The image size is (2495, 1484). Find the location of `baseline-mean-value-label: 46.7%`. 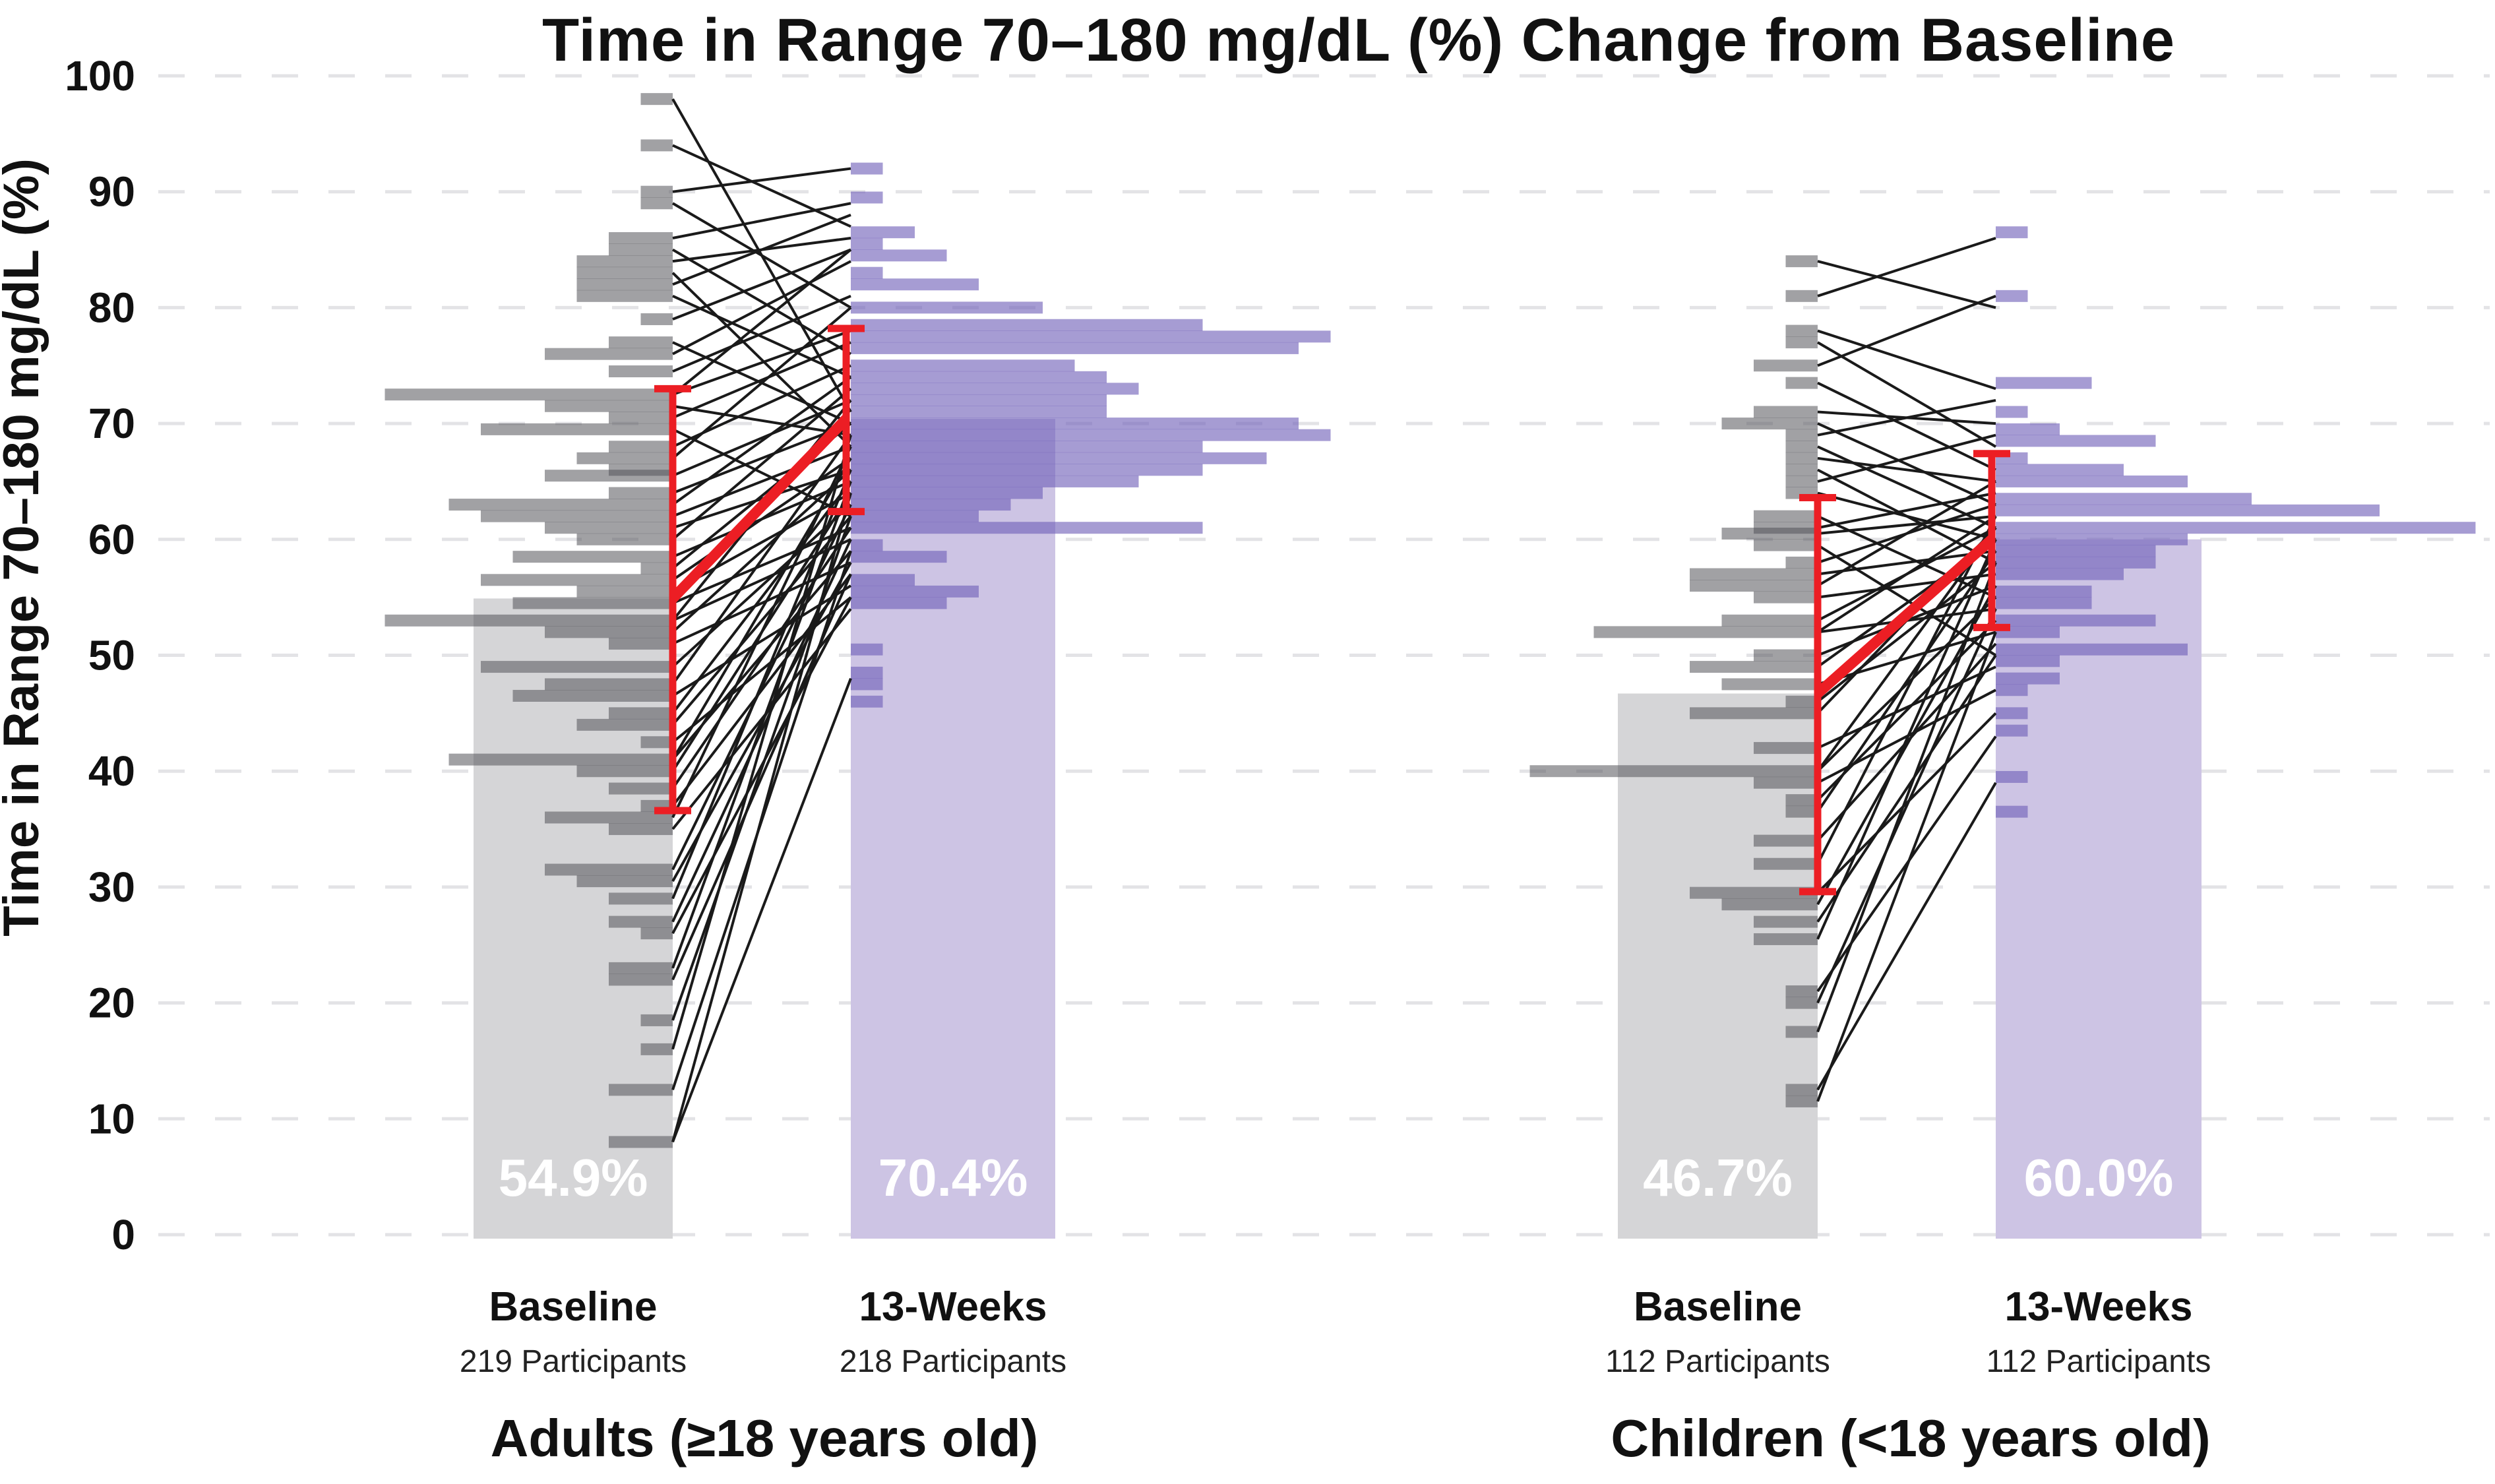

baseline-mean-value-label: 46.7% is located at coordinates (1718, 1177).